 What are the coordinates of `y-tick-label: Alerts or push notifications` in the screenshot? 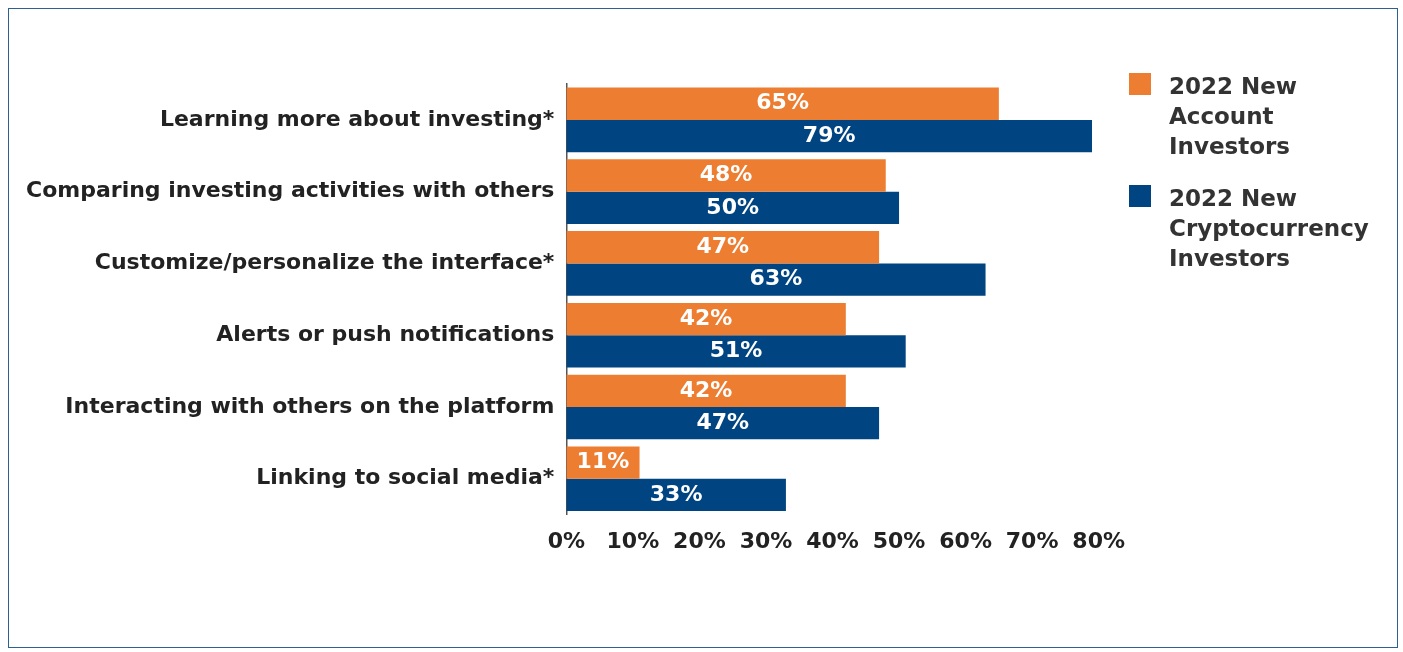 It's located at (385, 333).